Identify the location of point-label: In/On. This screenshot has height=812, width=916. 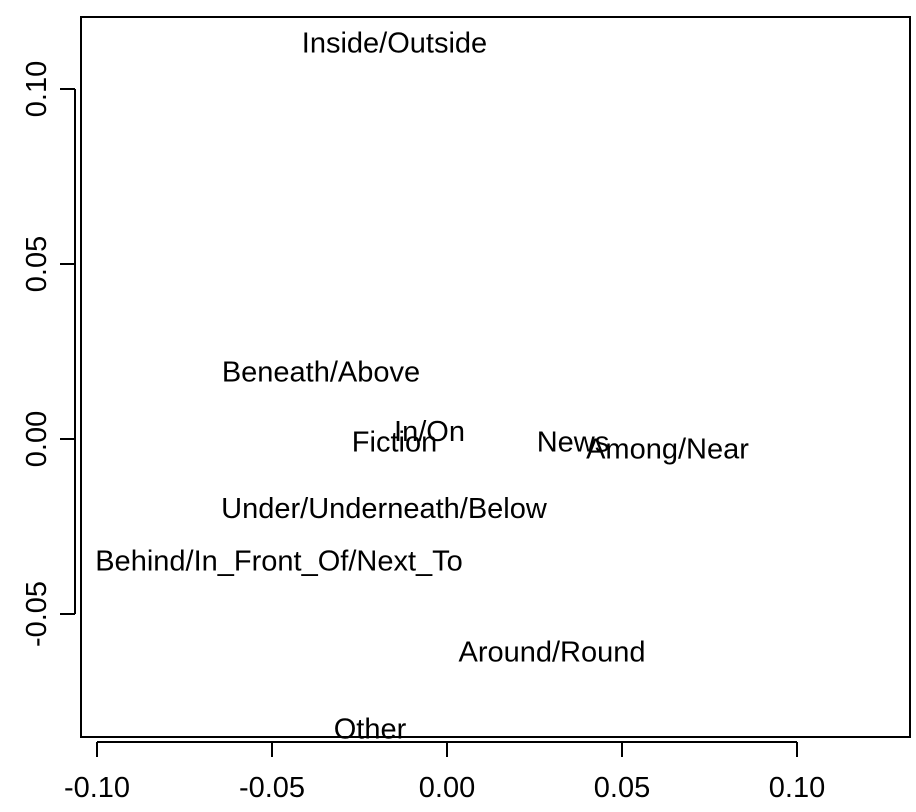
(429, 432).